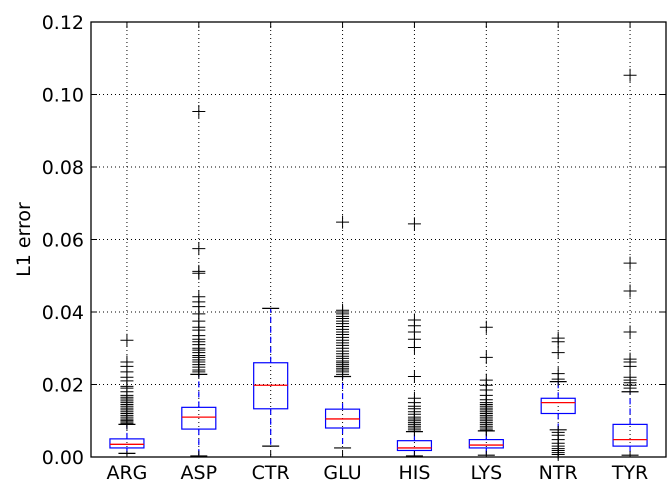 The width and height of the screenshot is (668, 483). I want to click on box-his, so click(414, 337).